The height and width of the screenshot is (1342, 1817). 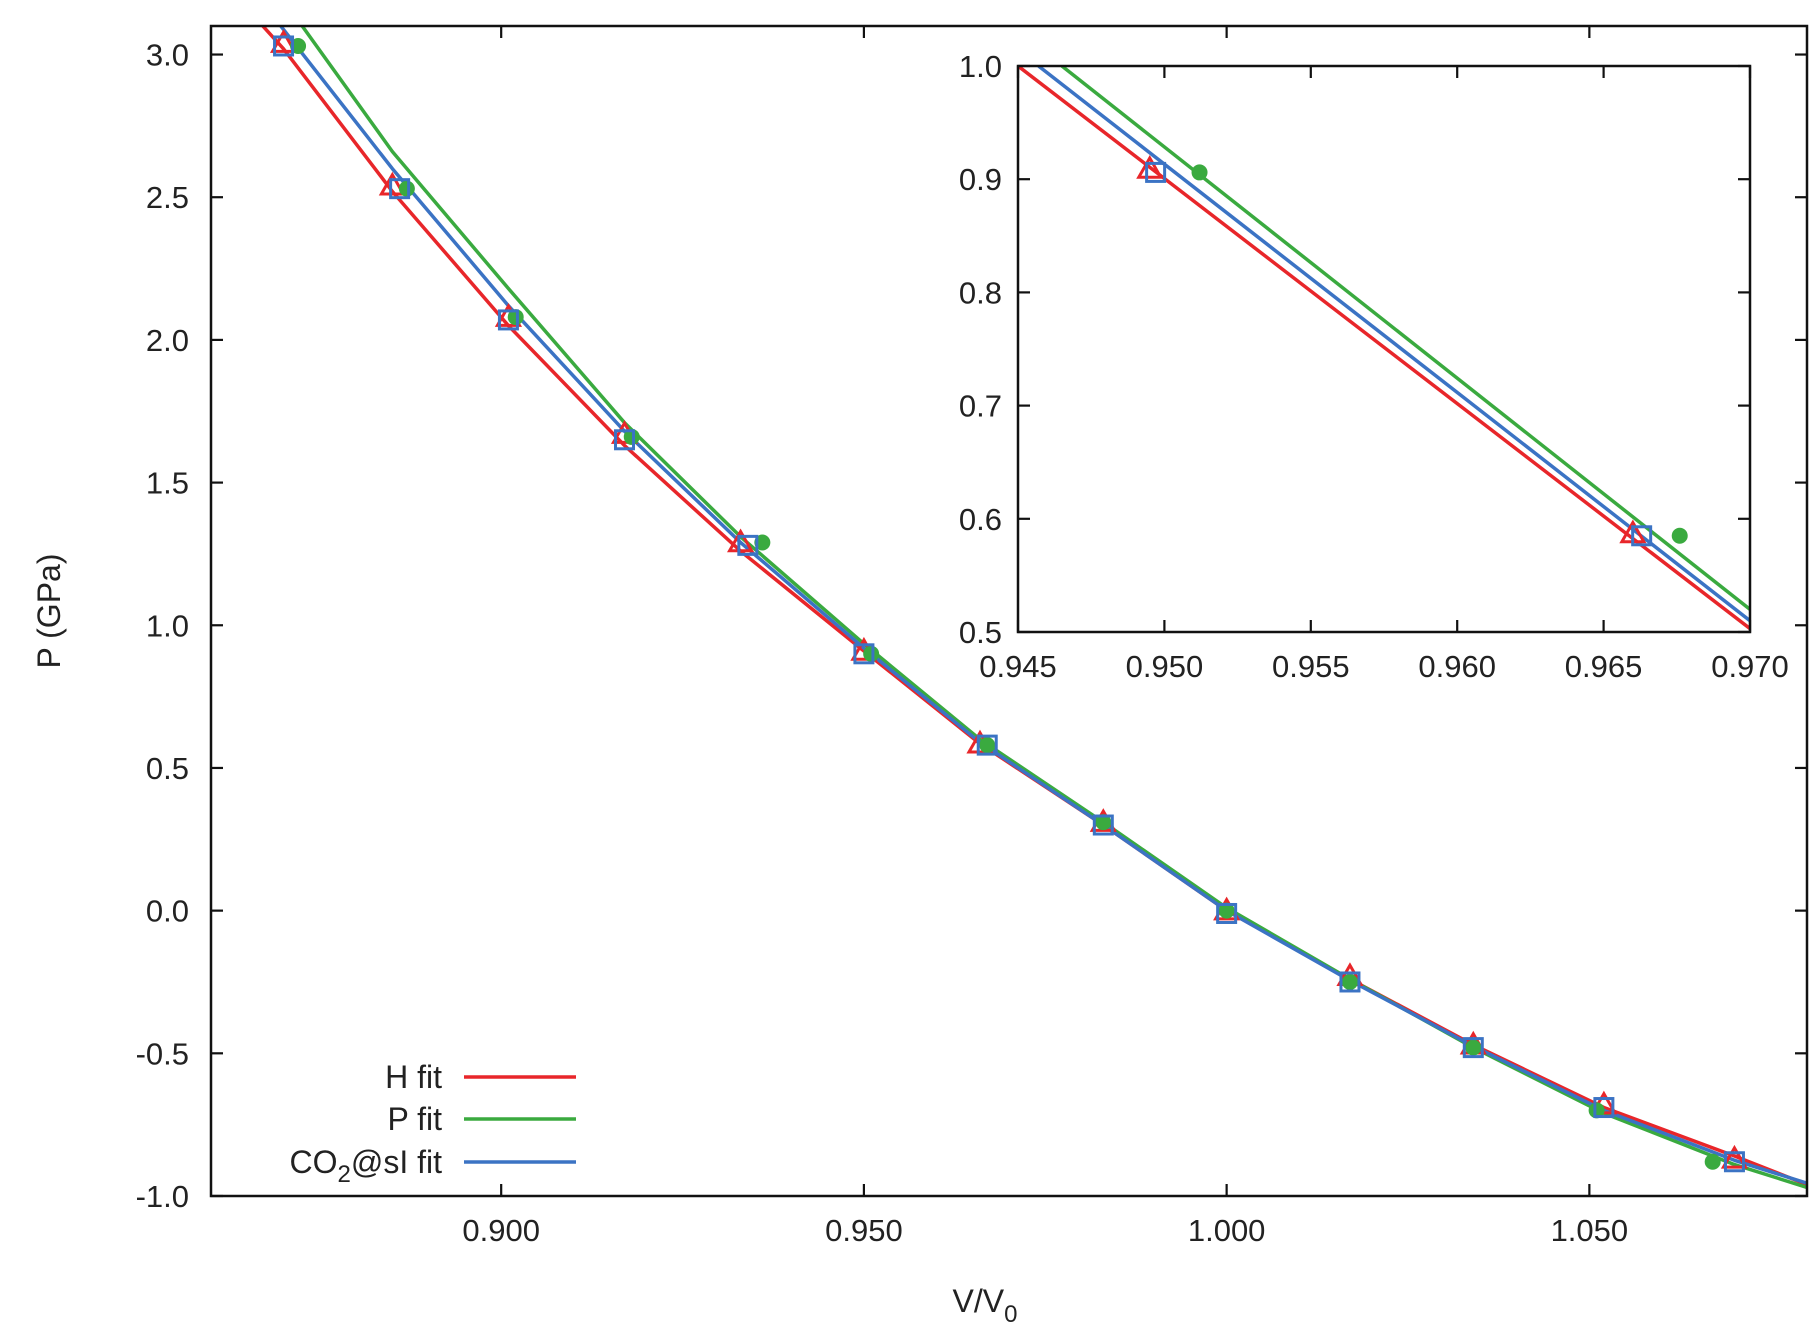 I want to click on legend: H fit P fit CO2@sI fit, so click(x=432, y=1123).